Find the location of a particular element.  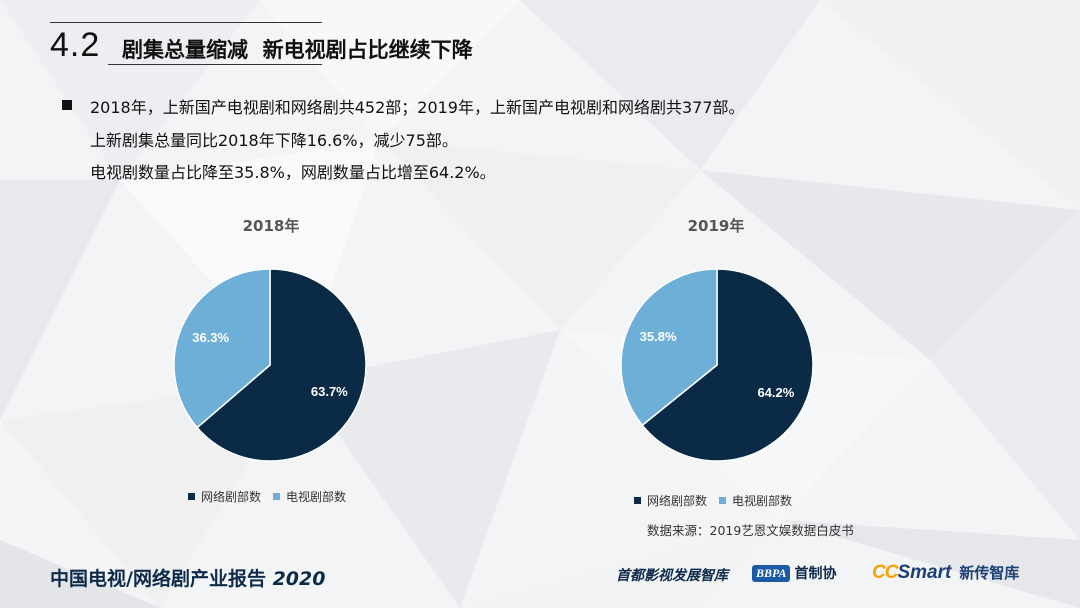

bbpa-badge: BBPA is located at coordinates (771, 573).